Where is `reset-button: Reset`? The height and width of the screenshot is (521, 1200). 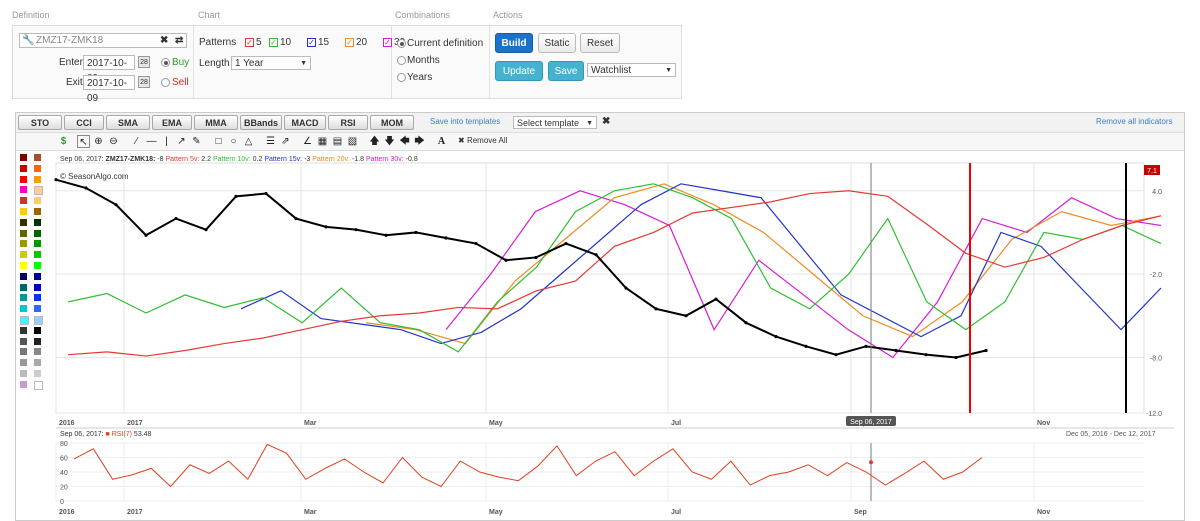
reset-button: Reset is located at coordinates (600, 43).